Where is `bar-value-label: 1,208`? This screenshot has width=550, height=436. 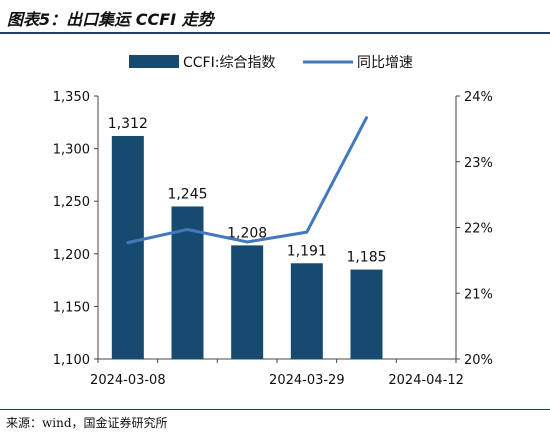 bar-value-label: 1,208 is located at coordinates (247, 233).